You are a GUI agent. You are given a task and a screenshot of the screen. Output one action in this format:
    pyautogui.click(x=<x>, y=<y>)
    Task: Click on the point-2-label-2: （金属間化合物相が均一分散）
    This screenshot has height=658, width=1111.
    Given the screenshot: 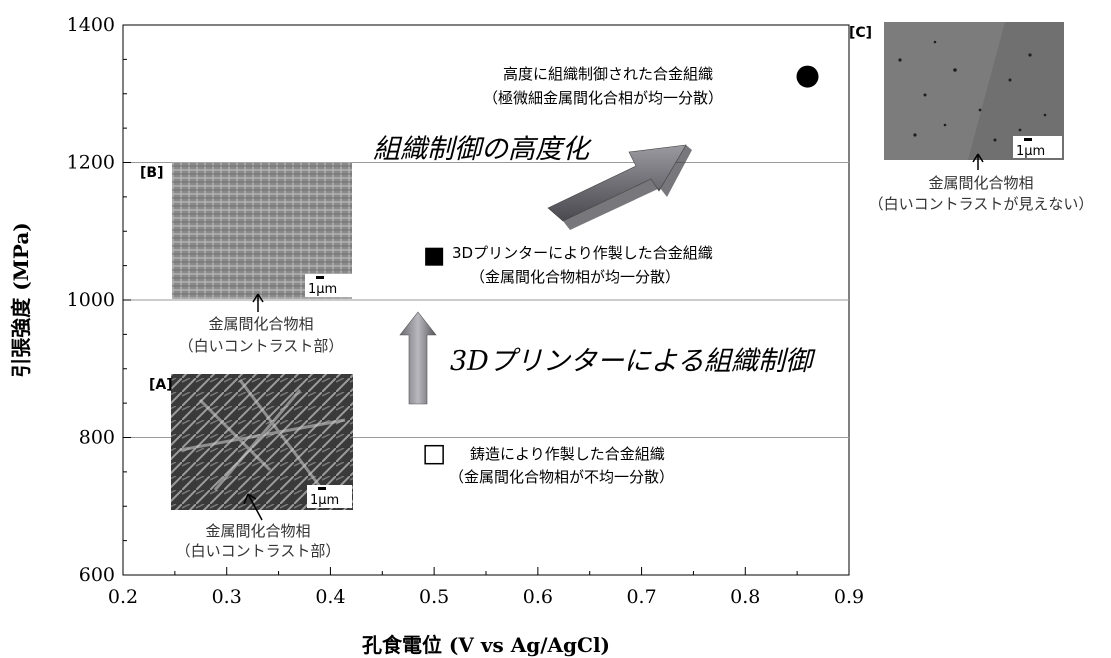 What is the action you would take?
    pyautogui.click(x=575, y=277)
    